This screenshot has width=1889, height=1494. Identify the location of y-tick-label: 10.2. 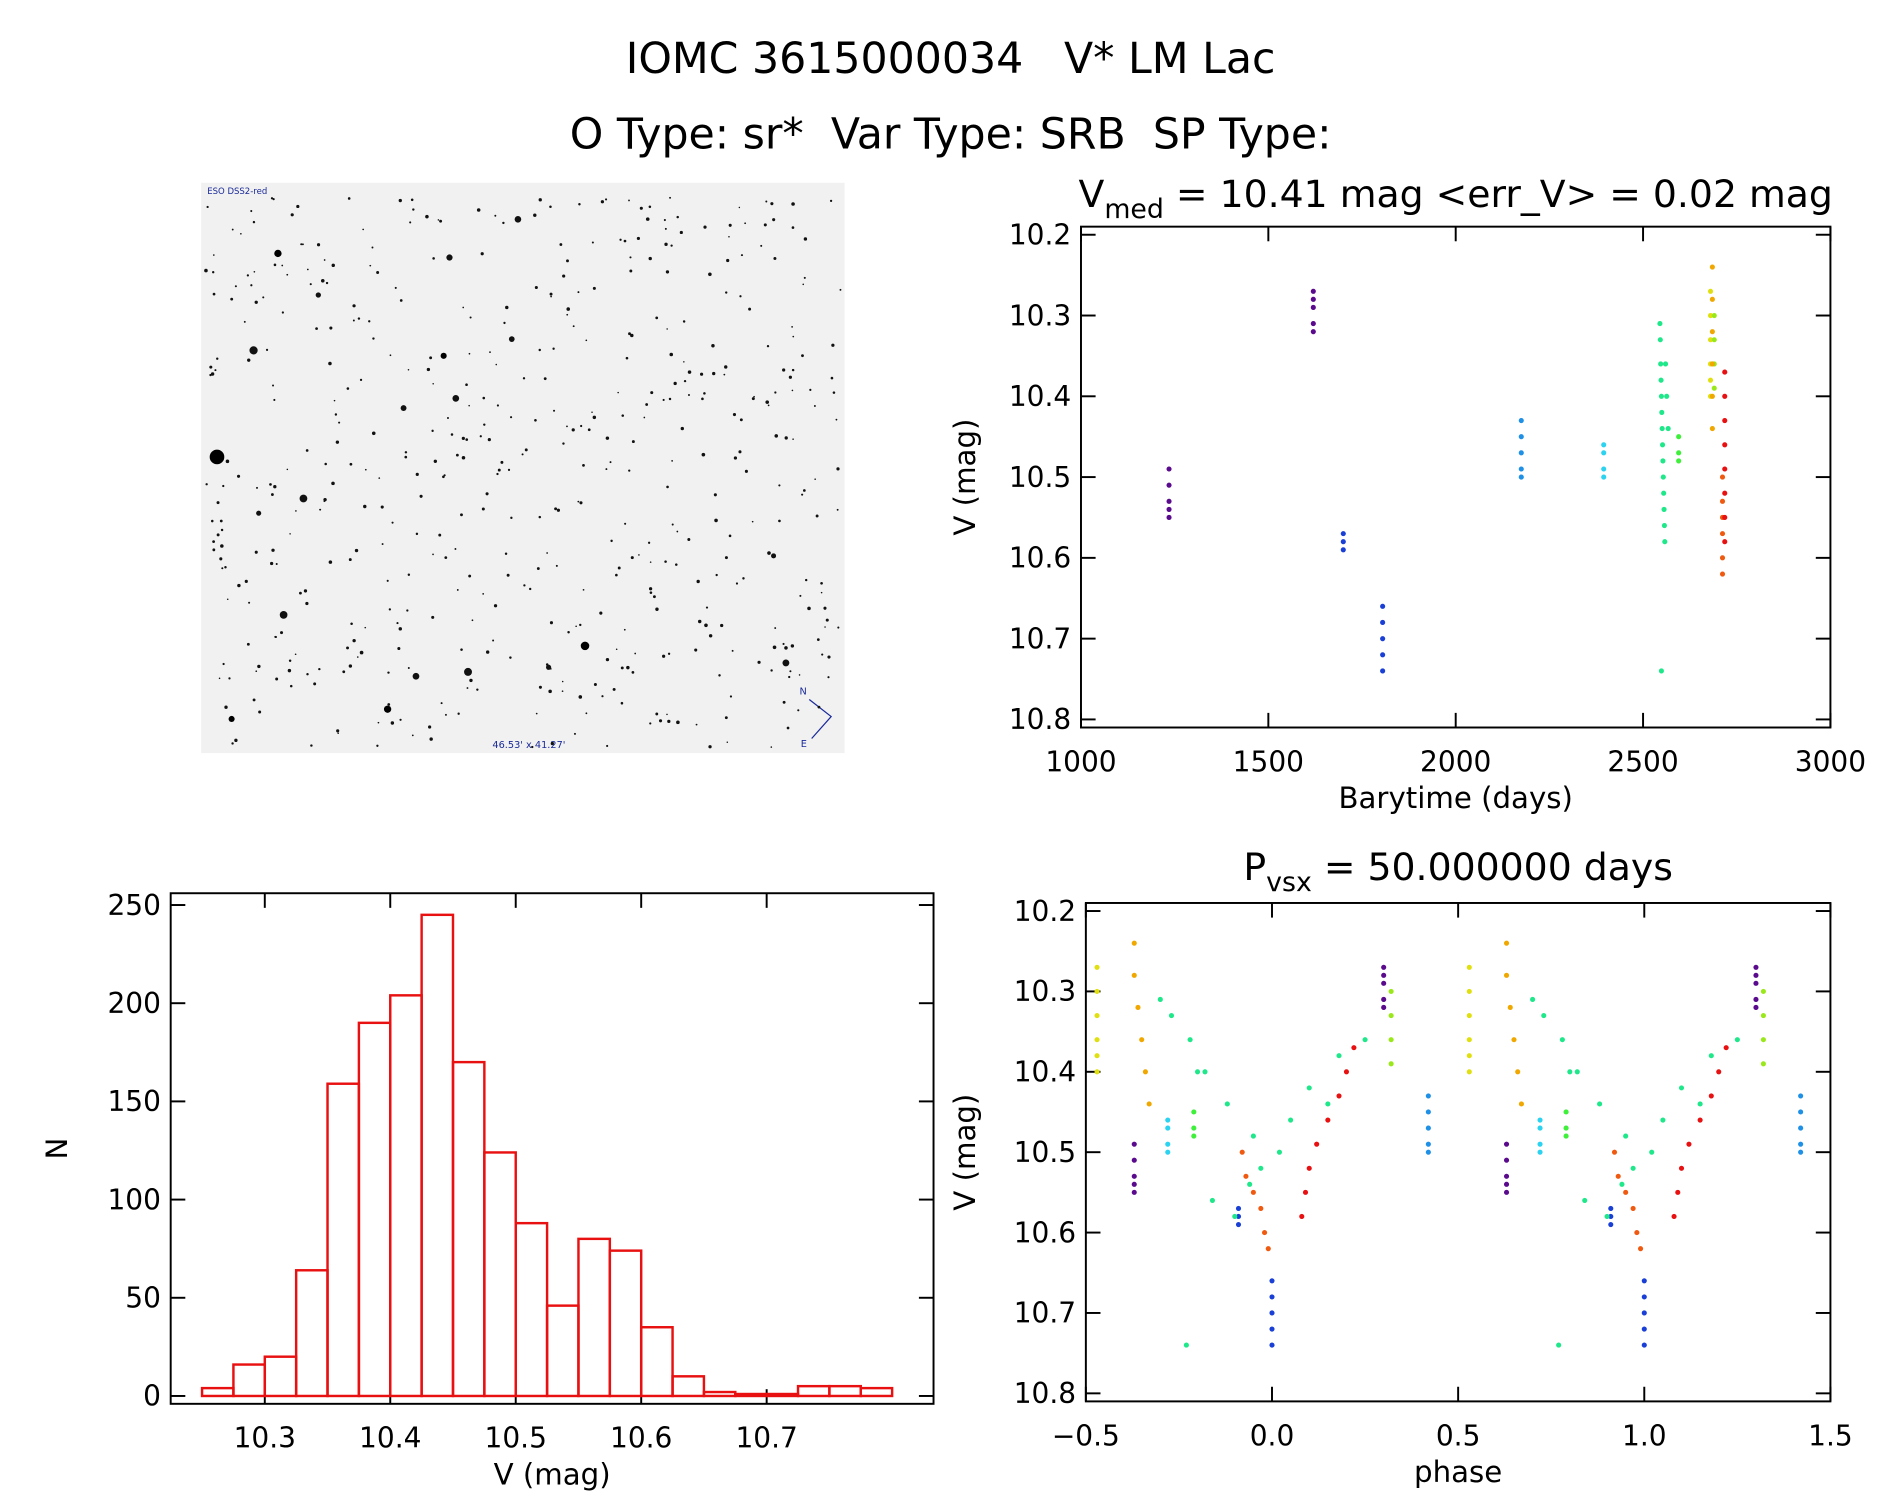
(1040, 234).